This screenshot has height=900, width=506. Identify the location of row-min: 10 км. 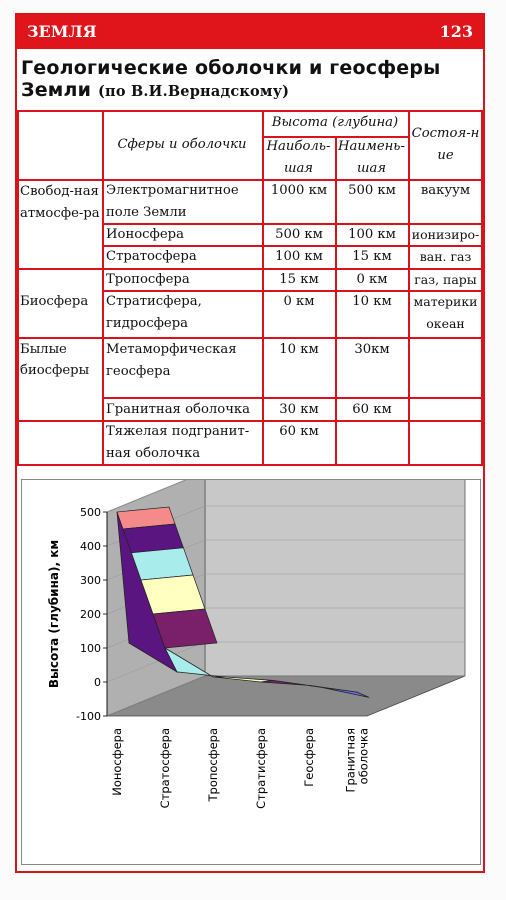
(372, 301).